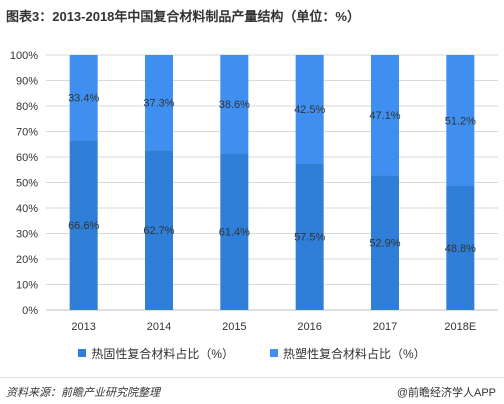 Image resolution: width=504 pixels, height=404 pixels. I want to click on y-tick-label: 70%, so click(27, 133).